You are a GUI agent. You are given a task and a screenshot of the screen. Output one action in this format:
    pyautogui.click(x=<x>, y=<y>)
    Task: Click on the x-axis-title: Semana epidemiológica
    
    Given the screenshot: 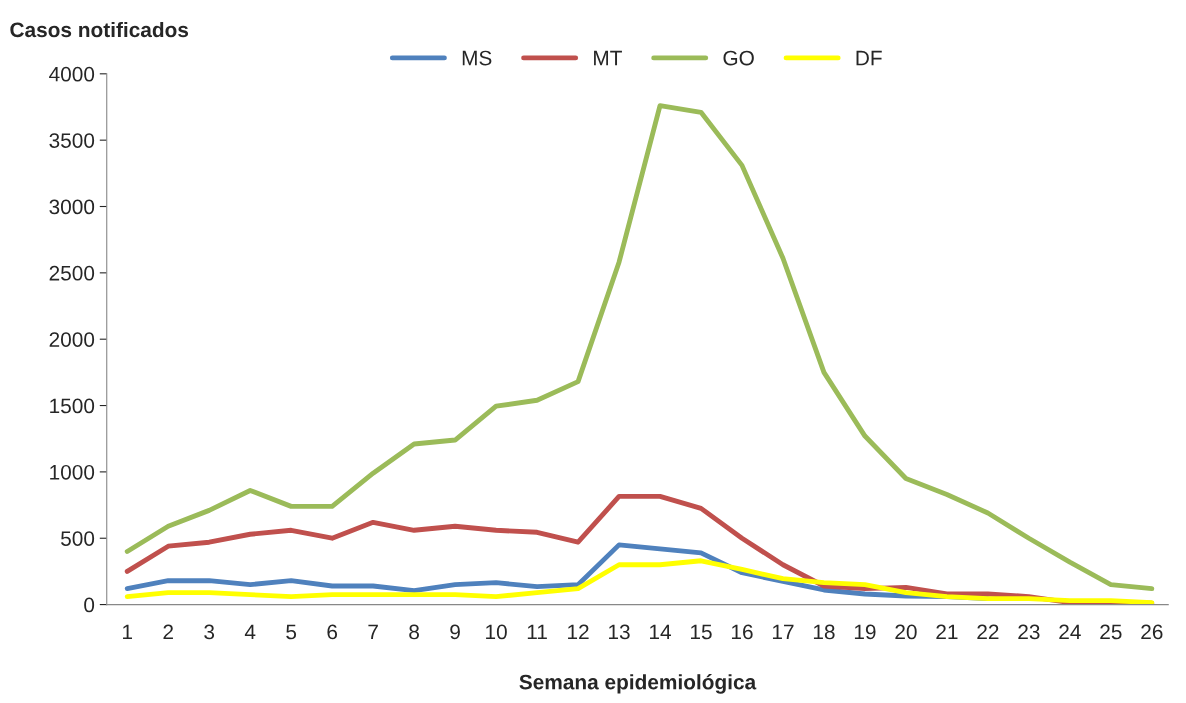 What is the action you would take?
    pyautogui.click(x=638, y=684)
    